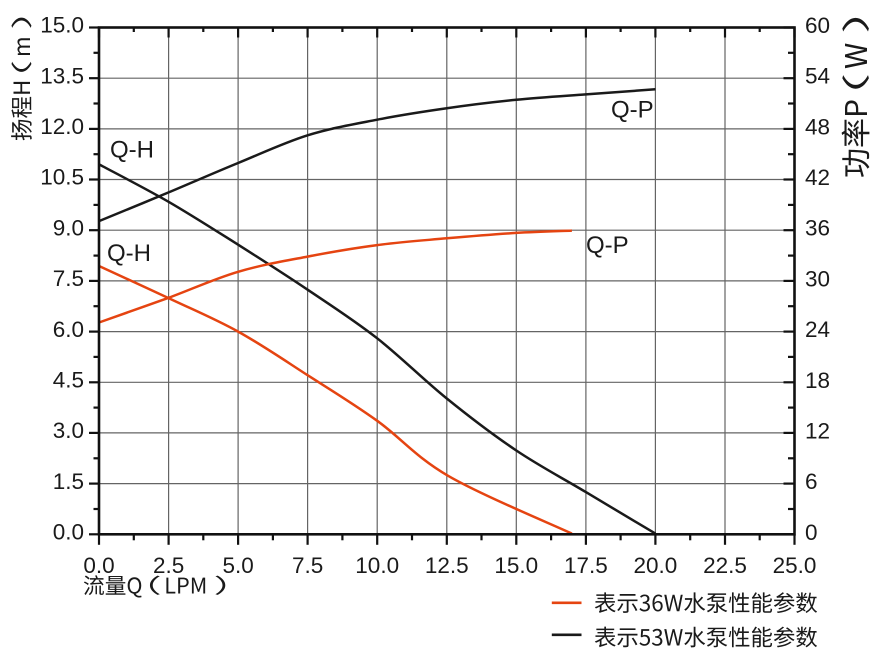 This screenshot has width=878, height=661. What do you see at coordinates (817, 430) in the screenshot?
I see `svg-text: 12` at bounding box center [817, 430].